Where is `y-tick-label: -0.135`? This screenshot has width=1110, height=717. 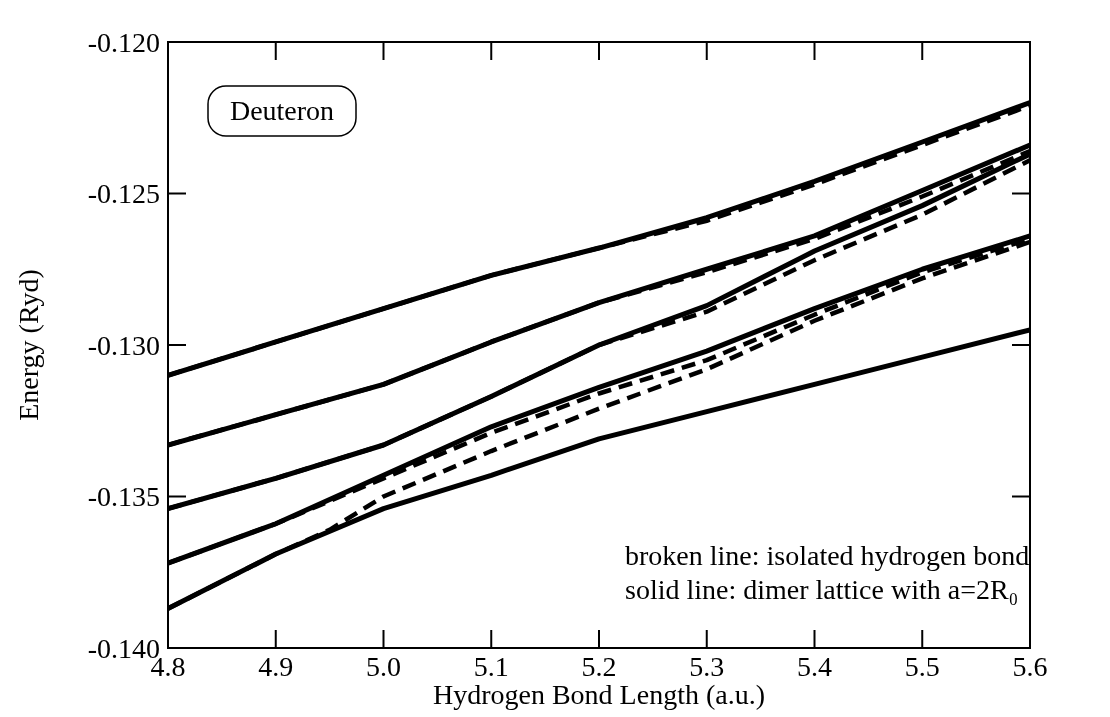
y-tick-label: -0.135 is located at coordinates (123, 497).